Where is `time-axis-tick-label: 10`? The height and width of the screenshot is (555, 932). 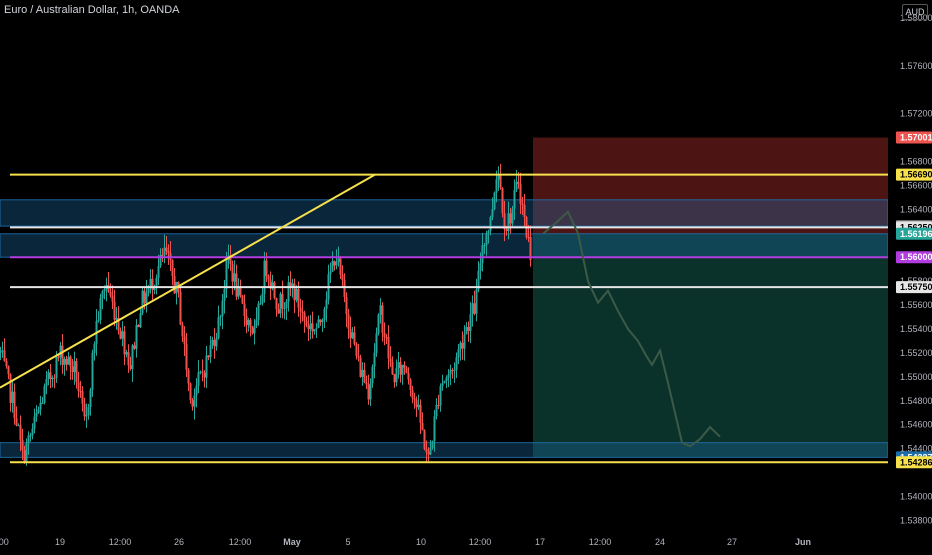
time-axis-tick-label: 10 is located at coordinates (421, 542).